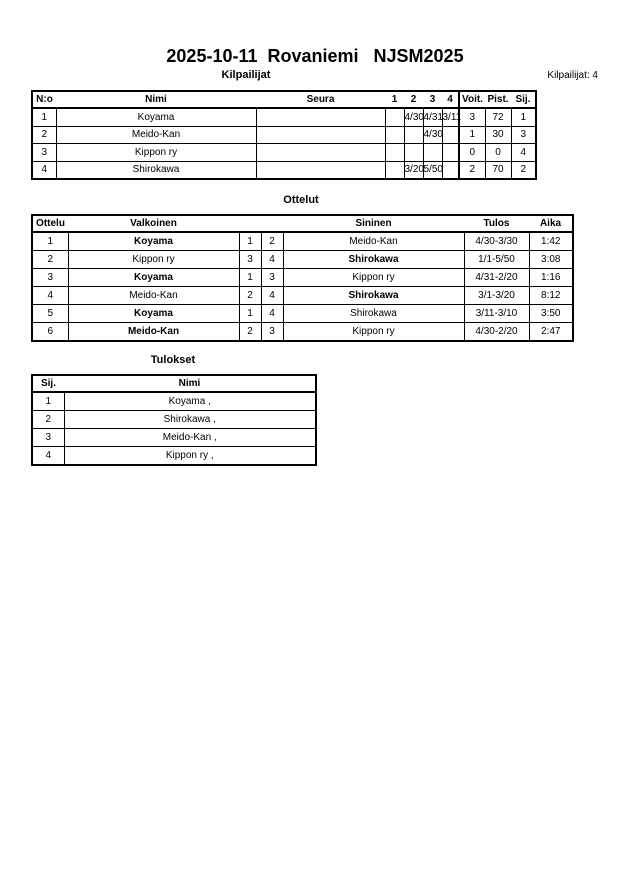 This screenshot has height=891, width=630. What do you see at coordinates (315, 56) in the screenshot?
I see `page-title: 2025-10-11 Rovaniemi NJSM2025` at bounding box center [315, 56].